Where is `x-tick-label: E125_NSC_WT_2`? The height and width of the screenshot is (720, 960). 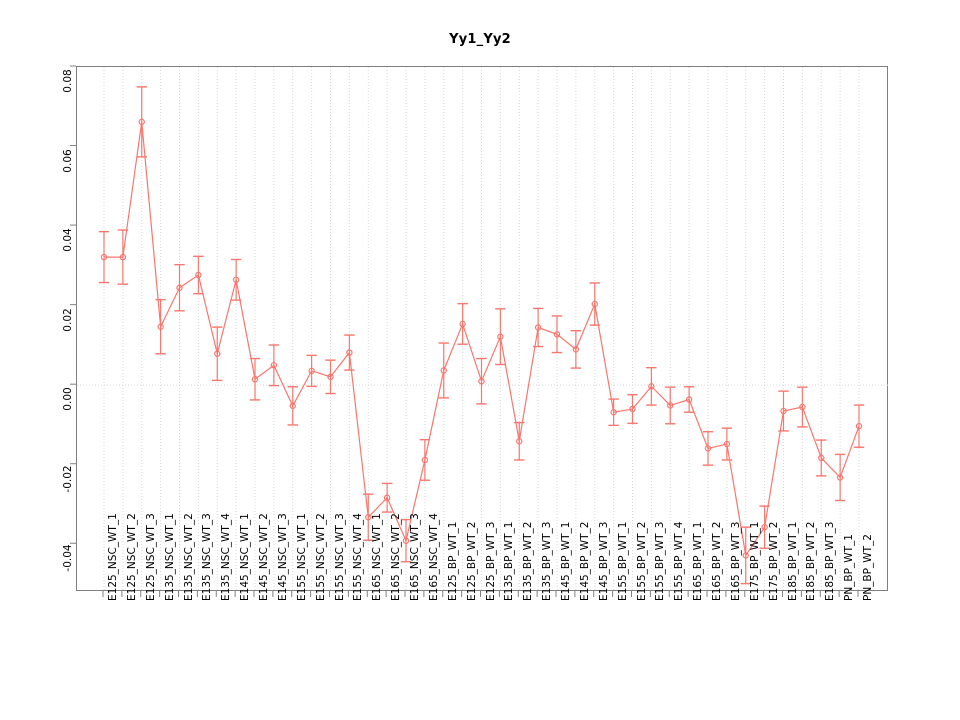 x-tick-label: E125_NSC_WT_2 is located at coordinates (131, 557).